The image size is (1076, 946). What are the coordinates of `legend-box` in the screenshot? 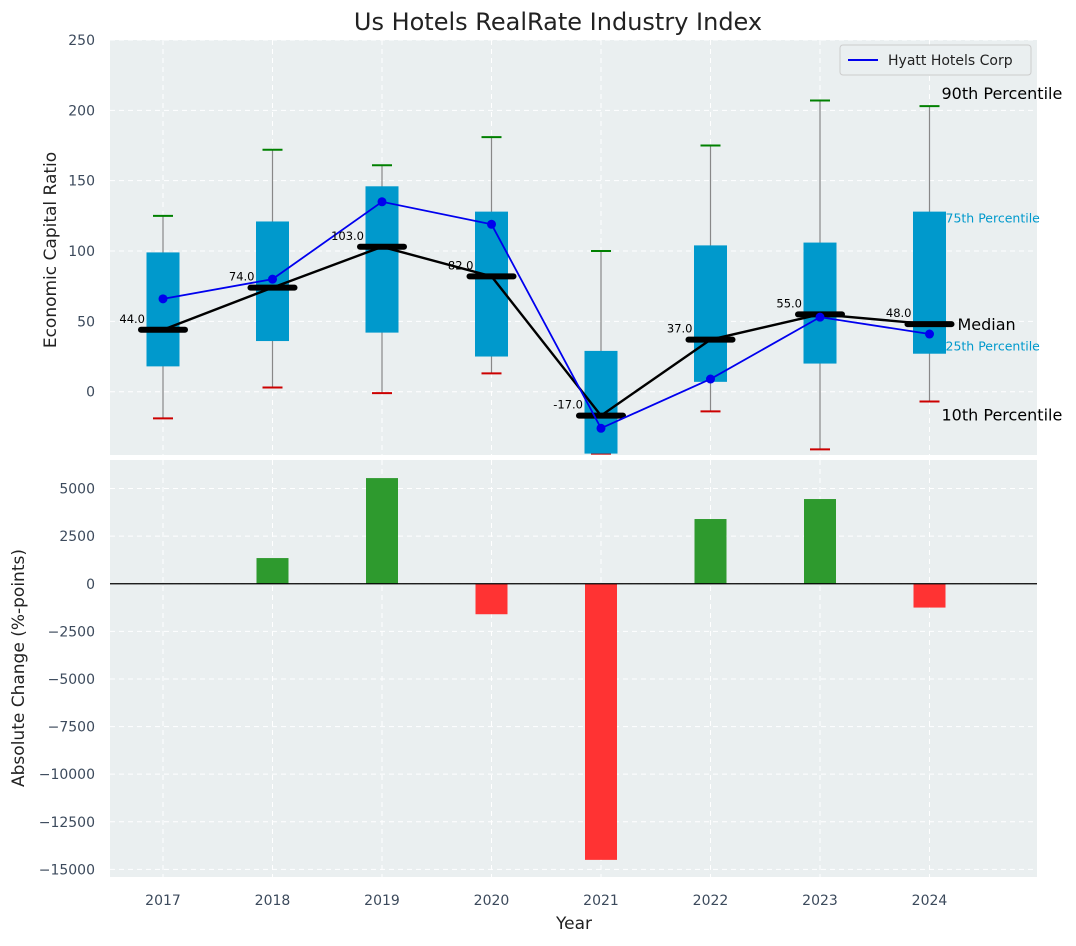 It's located at (935, 60).